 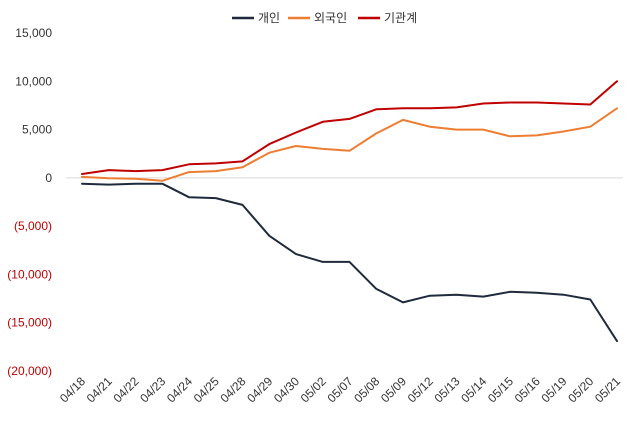 What do you see at coordinates (33, 81) in the screenshot?
I see `y-tick-label: 10,000` at bounding box center [33, 81].